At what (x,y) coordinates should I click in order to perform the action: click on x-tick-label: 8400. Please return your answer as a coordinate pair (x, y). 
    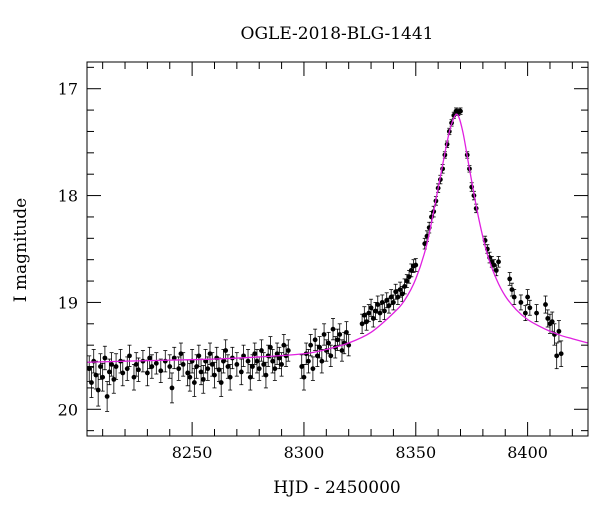
    Looking at the image, I should click on (527, 452).